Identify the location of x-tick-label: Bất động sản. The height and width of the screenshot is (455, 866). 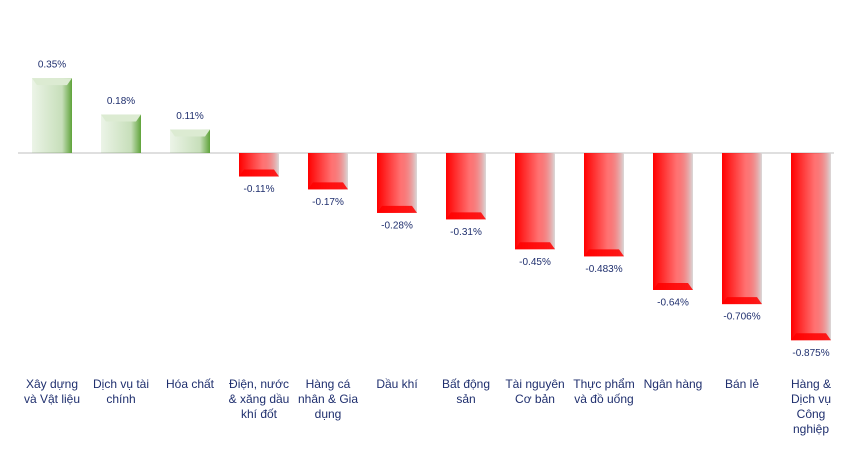
(466, 391).